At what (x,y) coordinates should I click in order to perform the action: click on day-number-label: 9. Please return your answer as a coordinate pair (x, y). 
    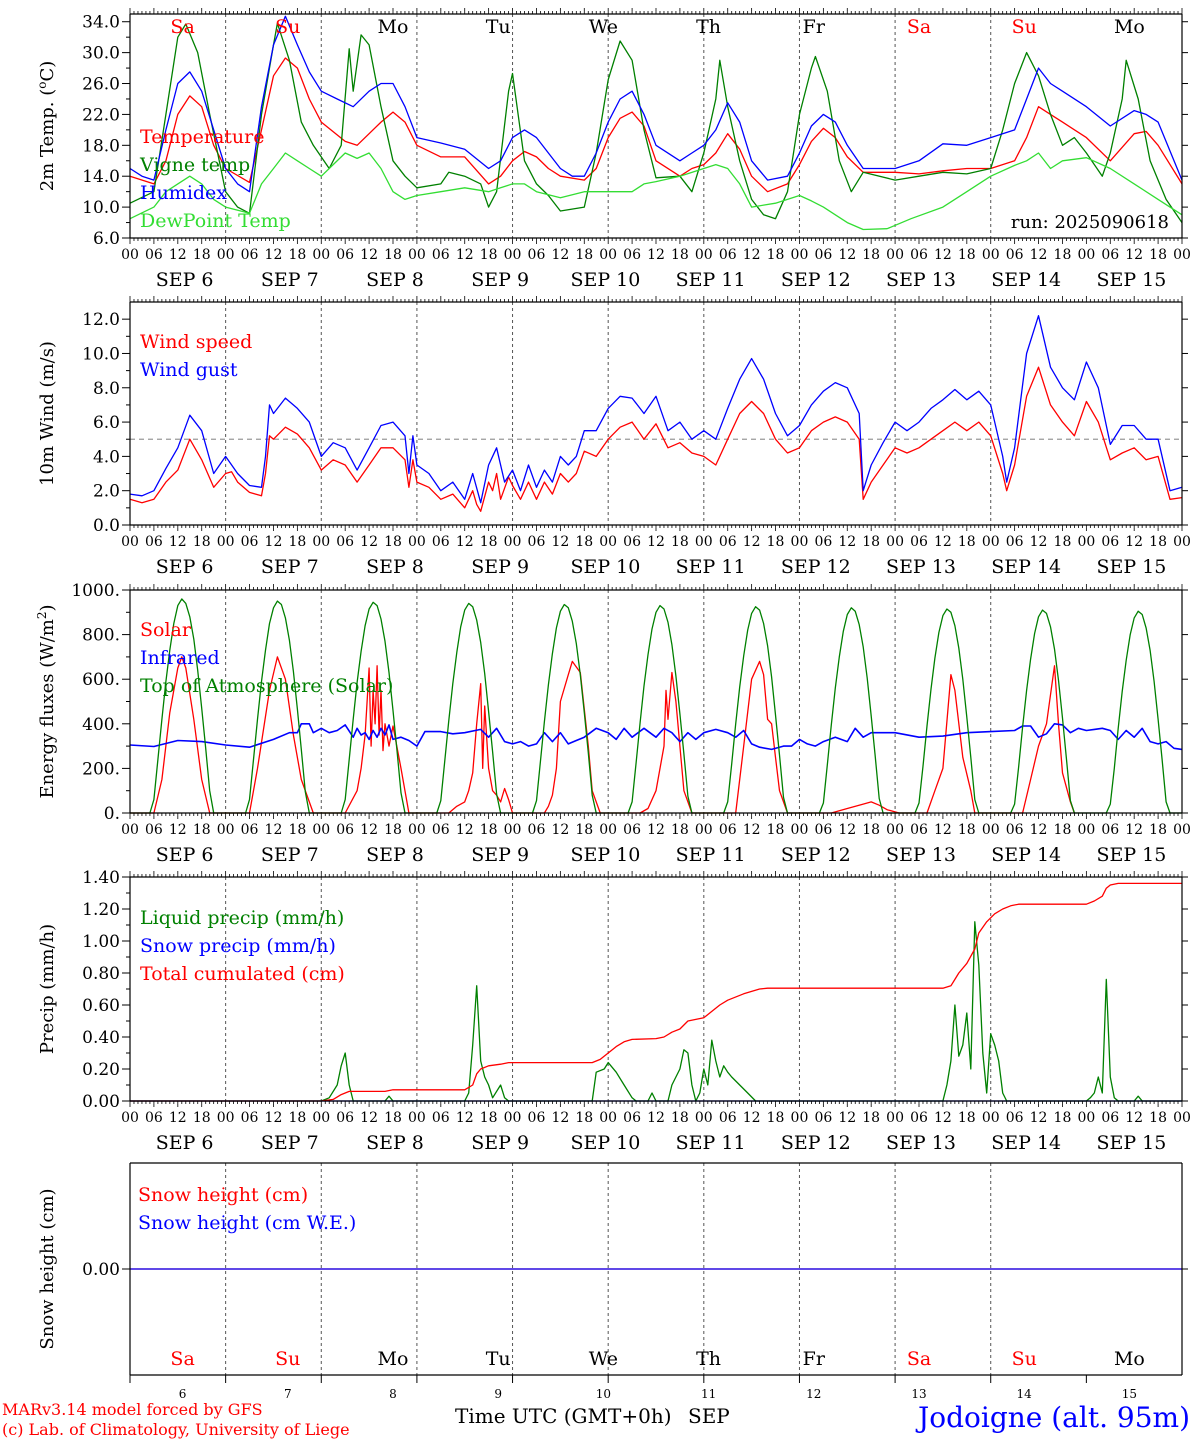
    Looking at the image, I should click on (498, 1394).